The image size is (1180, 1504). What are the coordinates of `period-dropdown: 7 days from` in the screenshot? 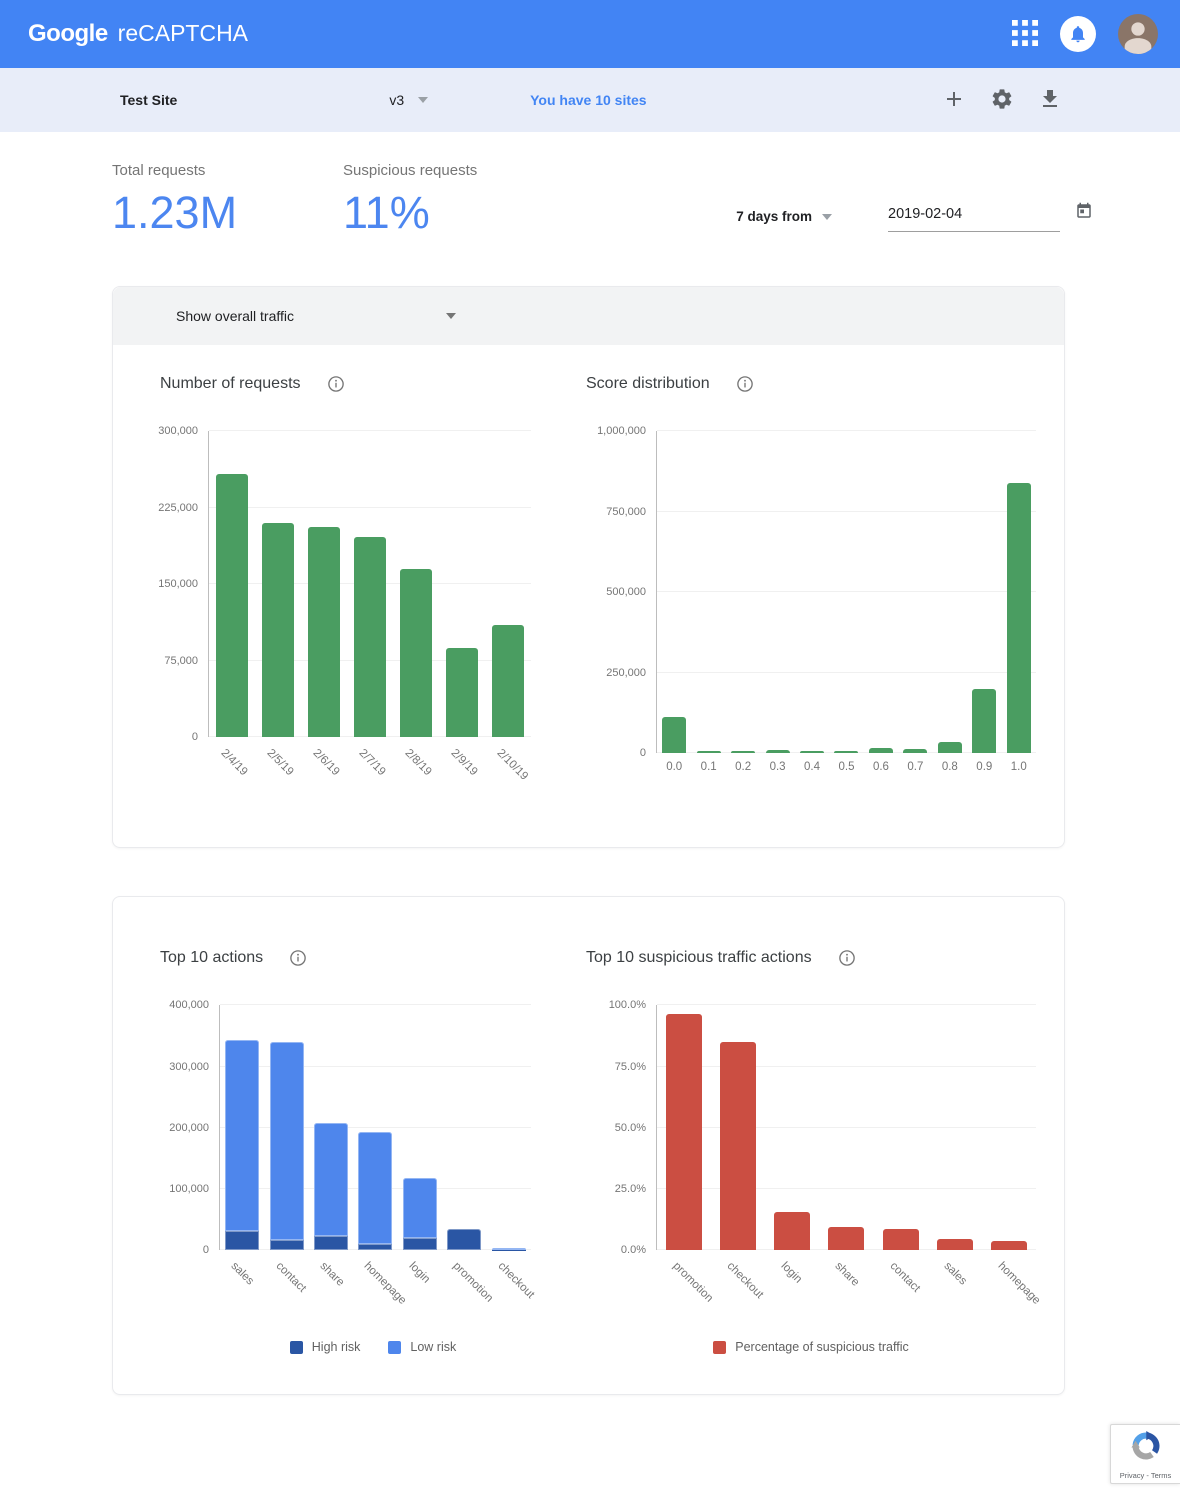 It's located at (784, 220).